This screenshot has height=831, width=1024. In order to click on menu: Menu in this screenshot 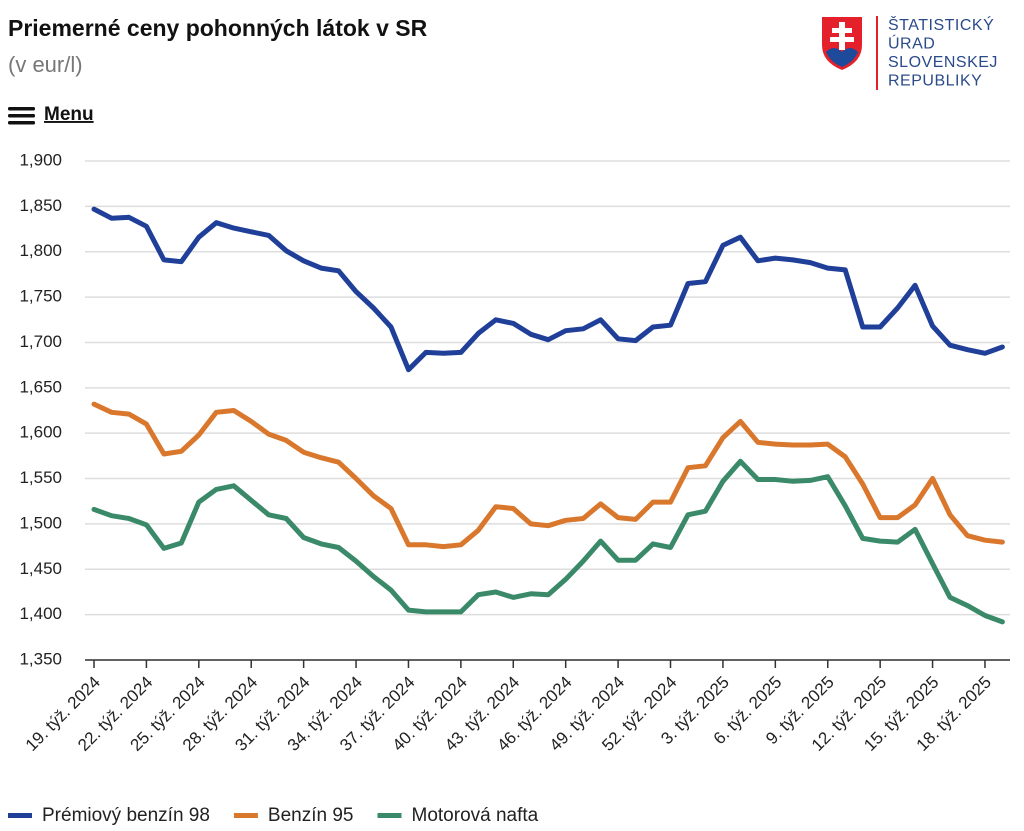, I will do `click(51, 114)`.